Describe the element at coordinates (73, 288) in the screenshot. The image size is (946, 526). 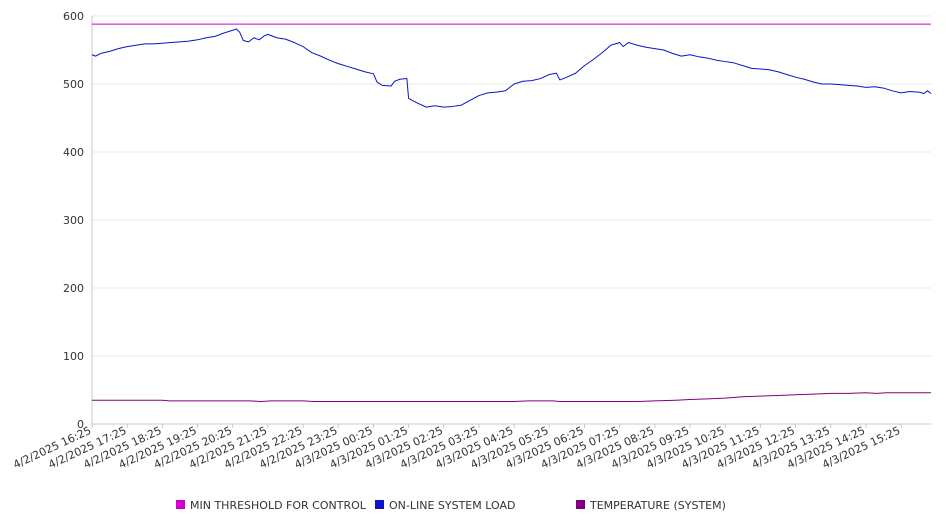
I see `y-tick-label: 200` at that location.